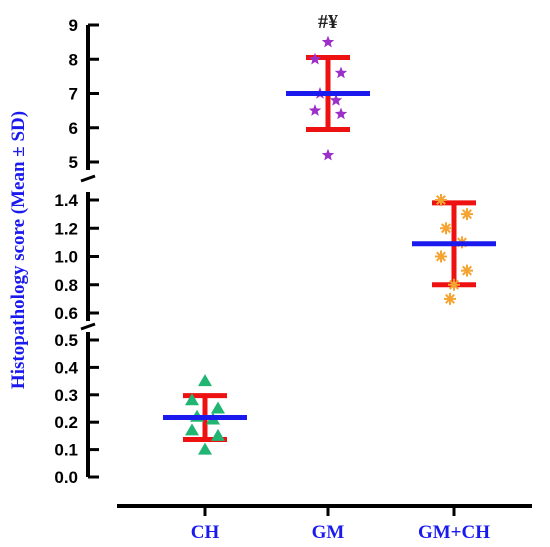 This screenshot has width=550, height=547. Describe the element at coordinates (66, 367) in the screenshot. I see `y-tick-label: 0.4` at that location.